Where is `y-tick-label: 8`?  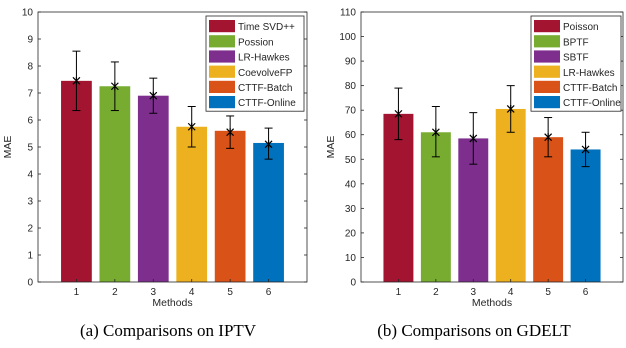
y-tick-label: 8 is located at coordinates (30, 67).